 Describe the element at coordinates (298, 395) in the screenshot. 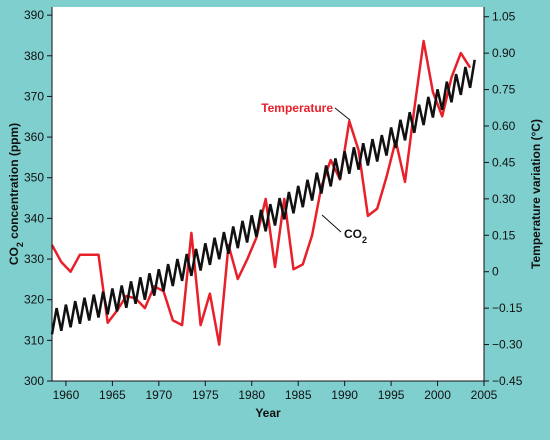

I see `x-tick-label: 1985` at that location.